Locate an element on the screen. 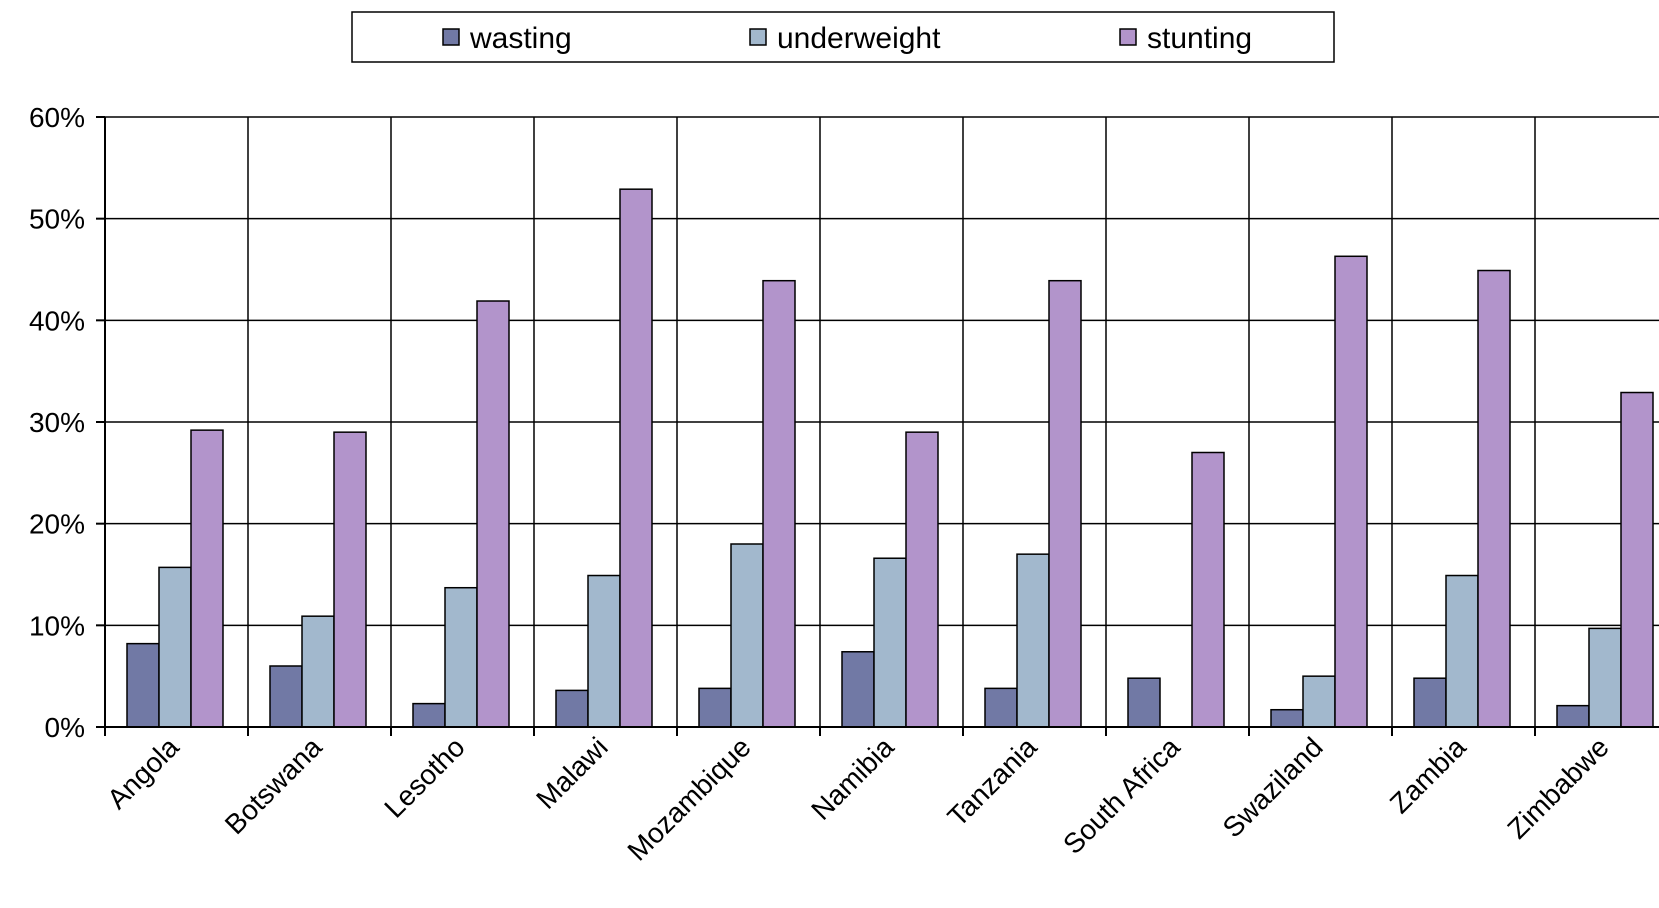 Image resolution: width=1659 pixels, height=908 pixels. bar-underweight-botswana is located at coordinates (318, 671).